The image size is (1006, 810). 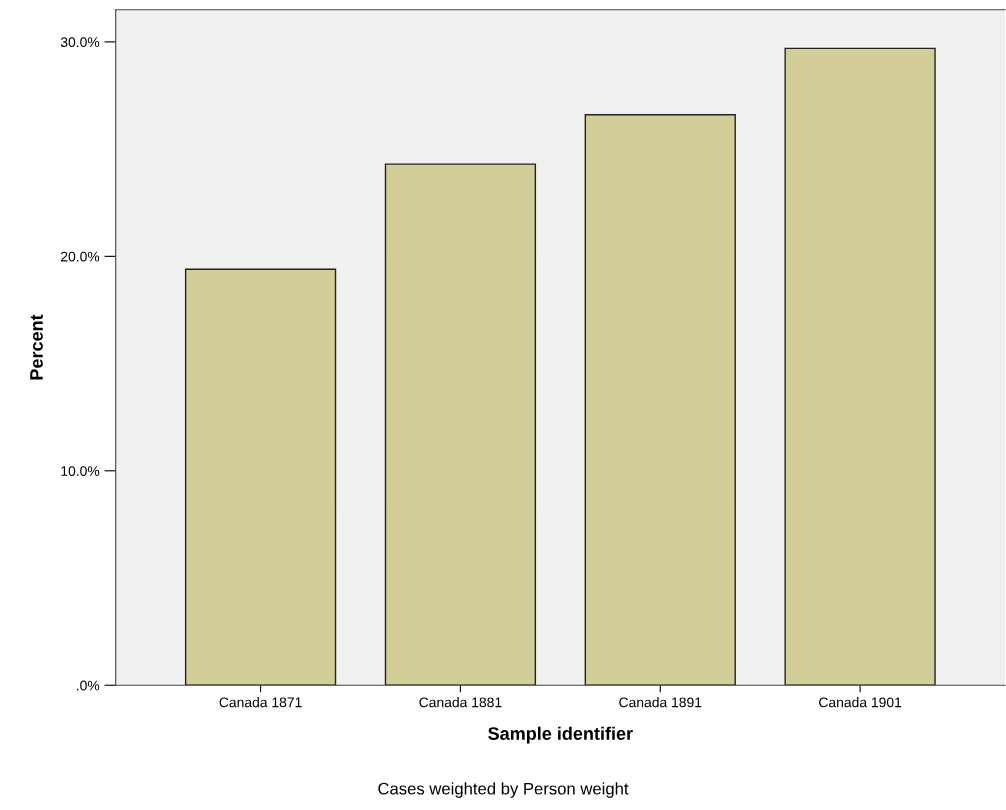 What do you see at coordinates (88, 685) in the screenshot?
I see `y-tick-label: .0%` at bounding box center [88, 685].